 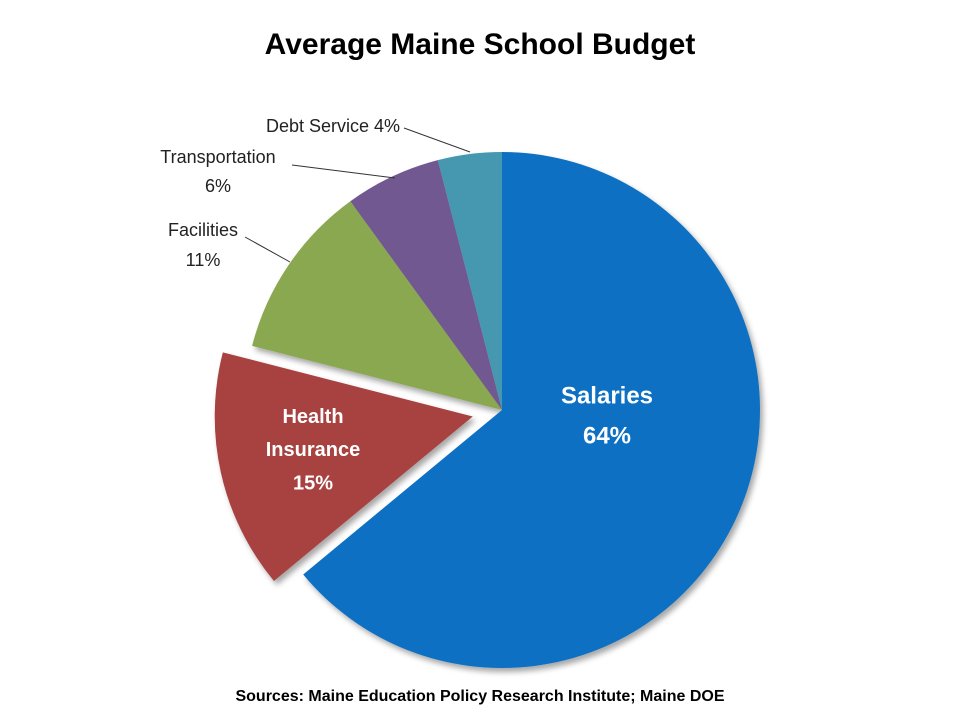 I want to click on value-label: 15%, so click(x=313, y=483).